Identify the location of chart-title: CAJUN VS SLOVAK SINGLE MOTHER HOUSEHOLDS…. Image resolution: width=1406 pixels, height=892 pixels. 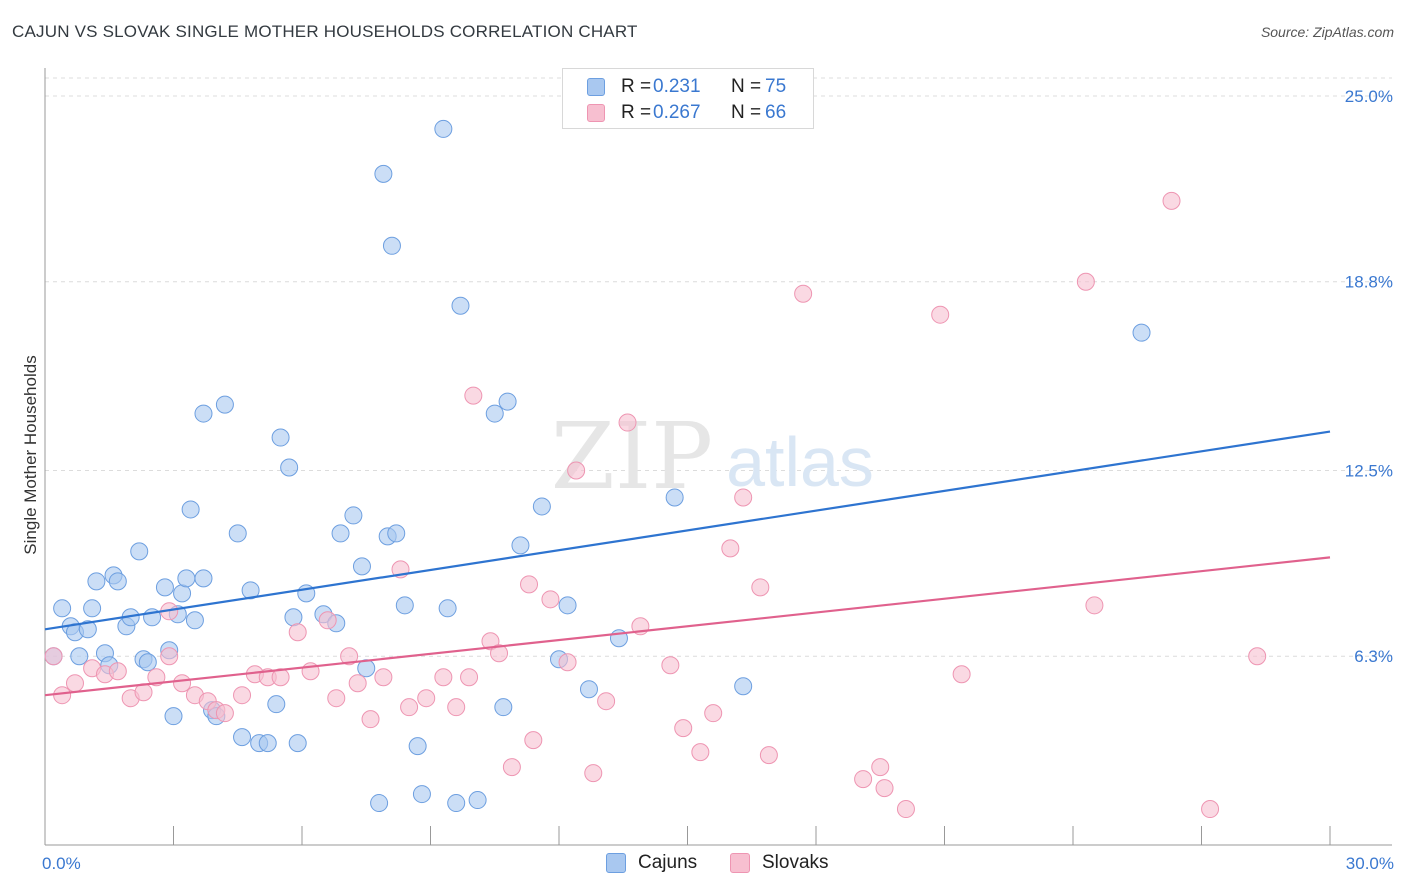
(325, 31).